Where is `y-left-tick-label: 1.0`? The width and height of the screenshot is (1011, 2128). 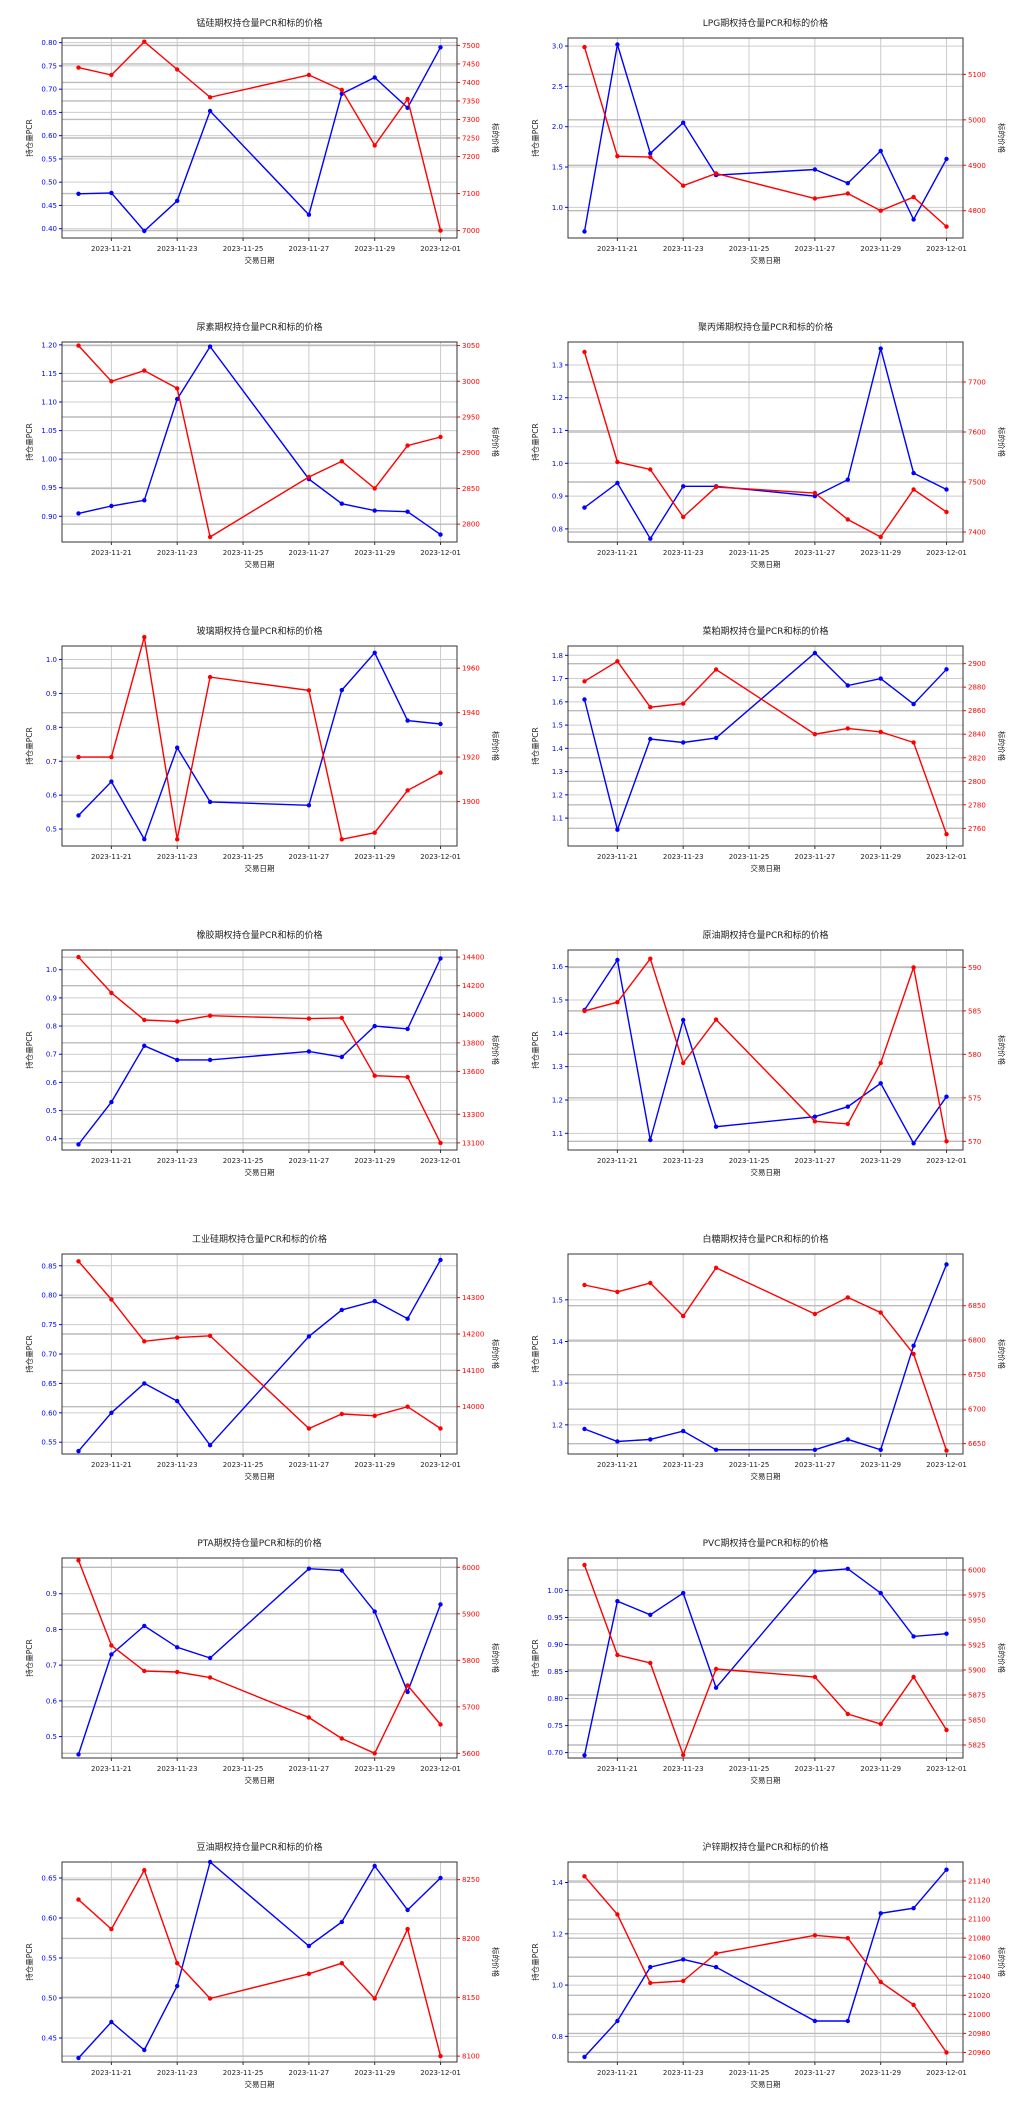
y-left-tick-label: 1.0 is located at coordinates (51, 970).